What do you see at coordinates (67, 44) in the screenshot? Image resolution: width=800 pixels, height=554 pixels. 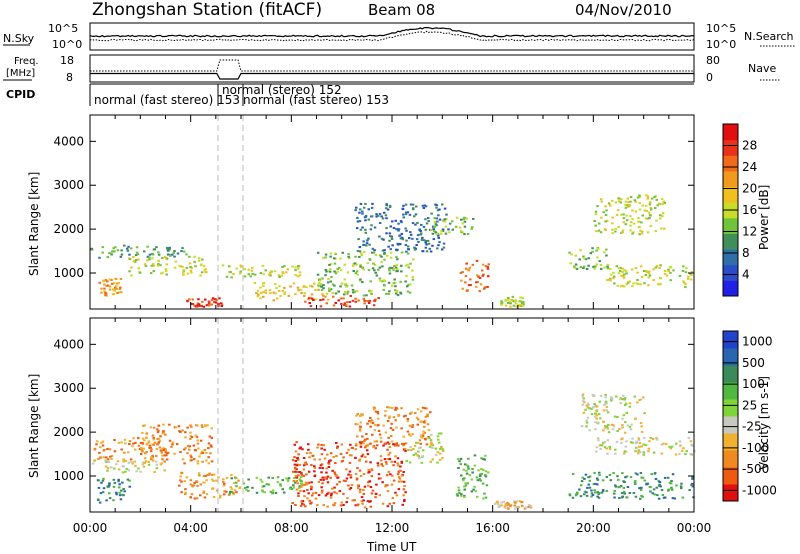 I see `noise-left-tick-low: 10^0` at bounding box center [67, 44].